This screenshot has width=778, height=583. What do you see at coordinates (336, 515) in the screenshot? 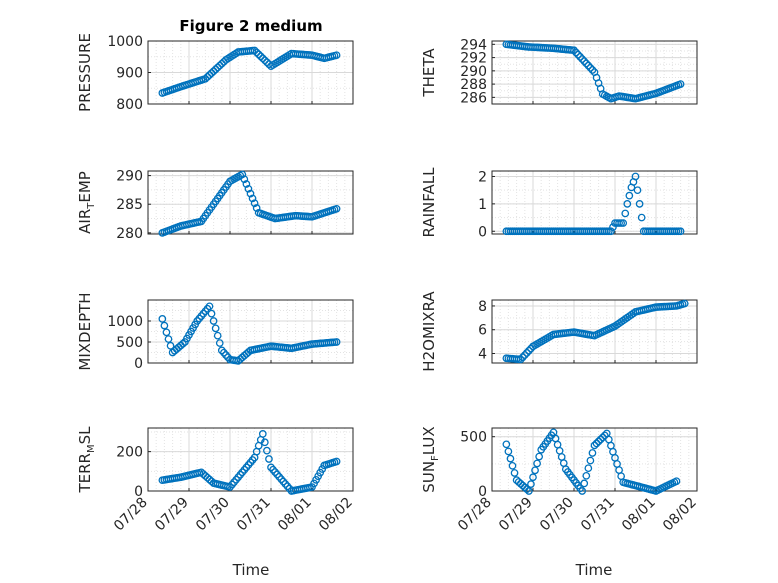
I see `x-tick-label: 08/02` at bounding box center [336, 515].